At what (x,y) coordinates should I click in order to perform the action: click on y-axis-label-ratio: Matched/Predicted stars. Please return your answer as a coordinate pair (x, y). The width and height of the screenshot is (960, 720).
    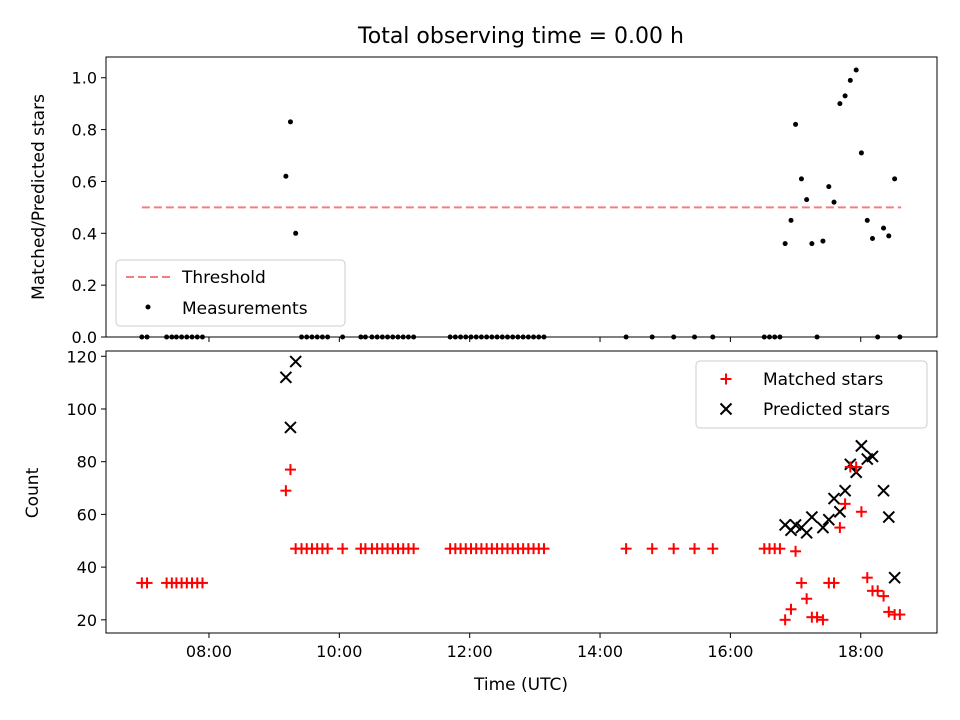
    Looking at the image, I should click on (39, 197).